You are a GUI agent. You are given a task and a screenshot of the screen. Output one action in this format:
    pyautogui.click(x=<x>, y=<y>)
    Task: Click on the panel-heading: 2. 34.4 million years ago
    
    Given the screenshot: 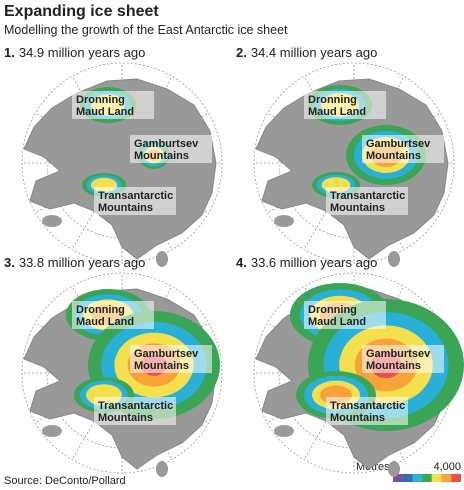 What is the action you would take?
    pyautogui.click(x=306, y=52)
    